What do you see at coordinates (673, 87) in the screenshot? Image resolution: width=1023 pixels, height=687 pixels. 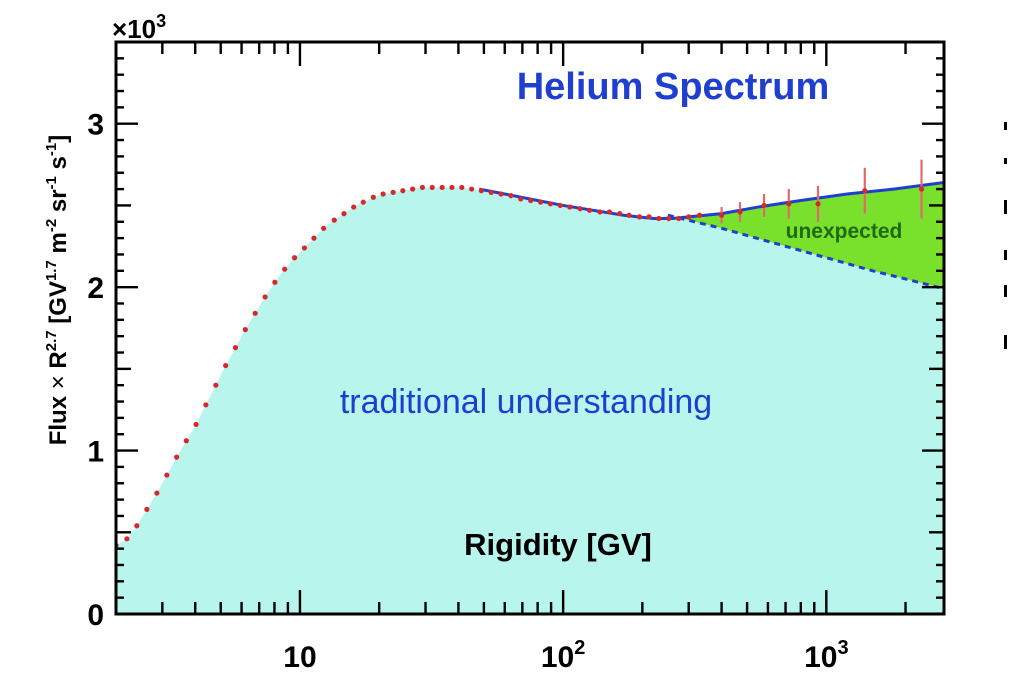 I see `chart-title: Helium Spectrum` at bounding box center [673, 87].